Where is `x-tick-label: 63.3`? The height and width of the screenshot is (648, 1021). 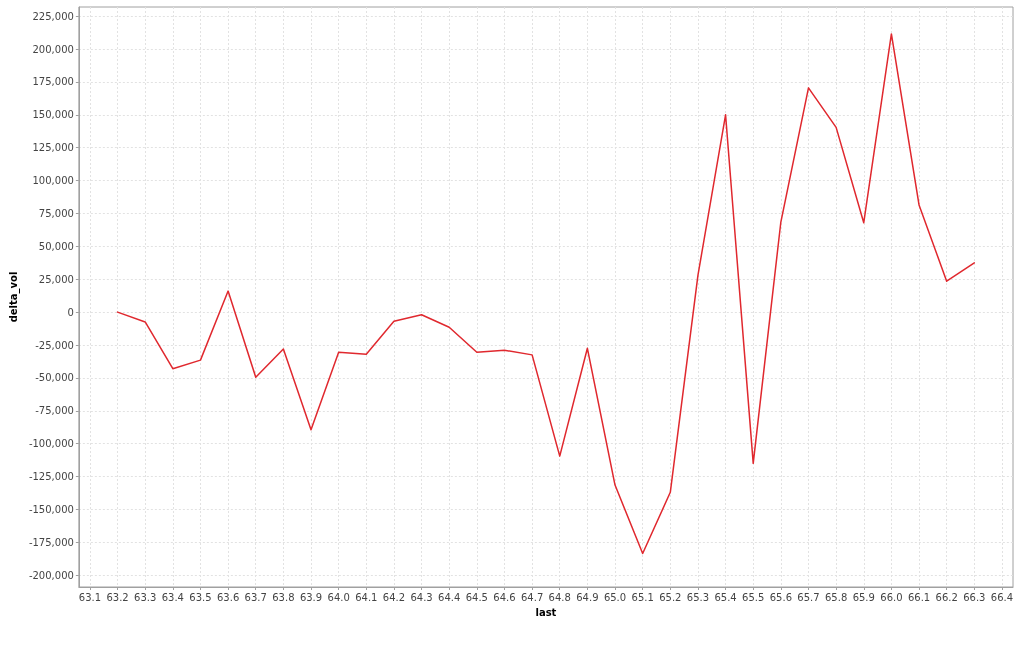
x-tick-label: 63.3 is located at coordinates (145, 597).